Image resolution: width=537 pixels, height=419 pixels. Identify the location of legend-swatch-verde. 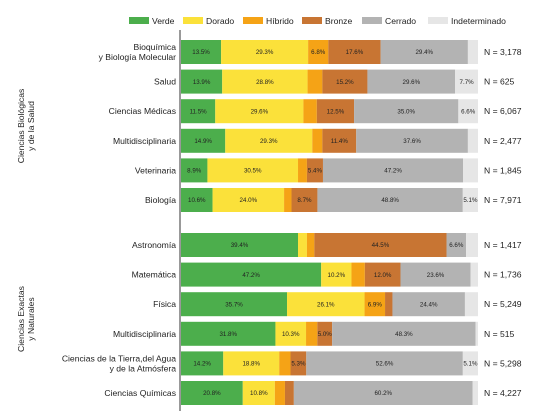
(139, 20).